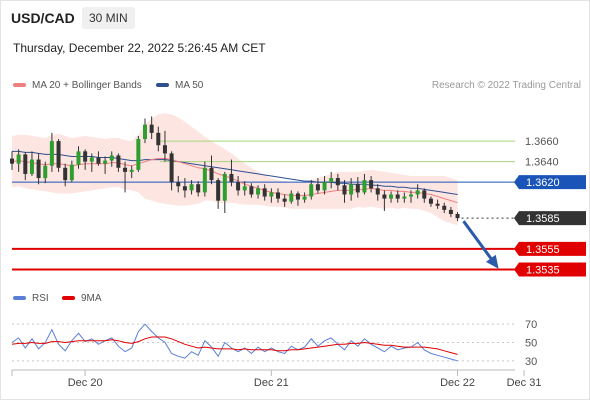  I want to click on symbol-title: USD/CAD, so click(43, 18).